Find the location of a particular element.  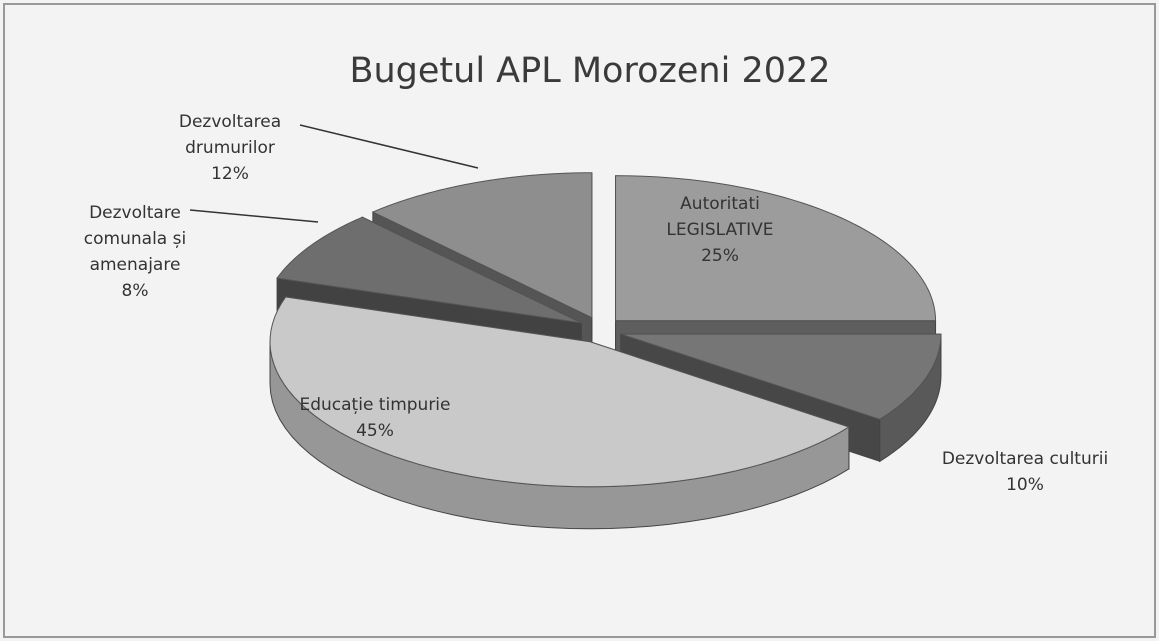

chart-title: Bugetul APL Morozeni 2022 is located at coordinates (589, 71).